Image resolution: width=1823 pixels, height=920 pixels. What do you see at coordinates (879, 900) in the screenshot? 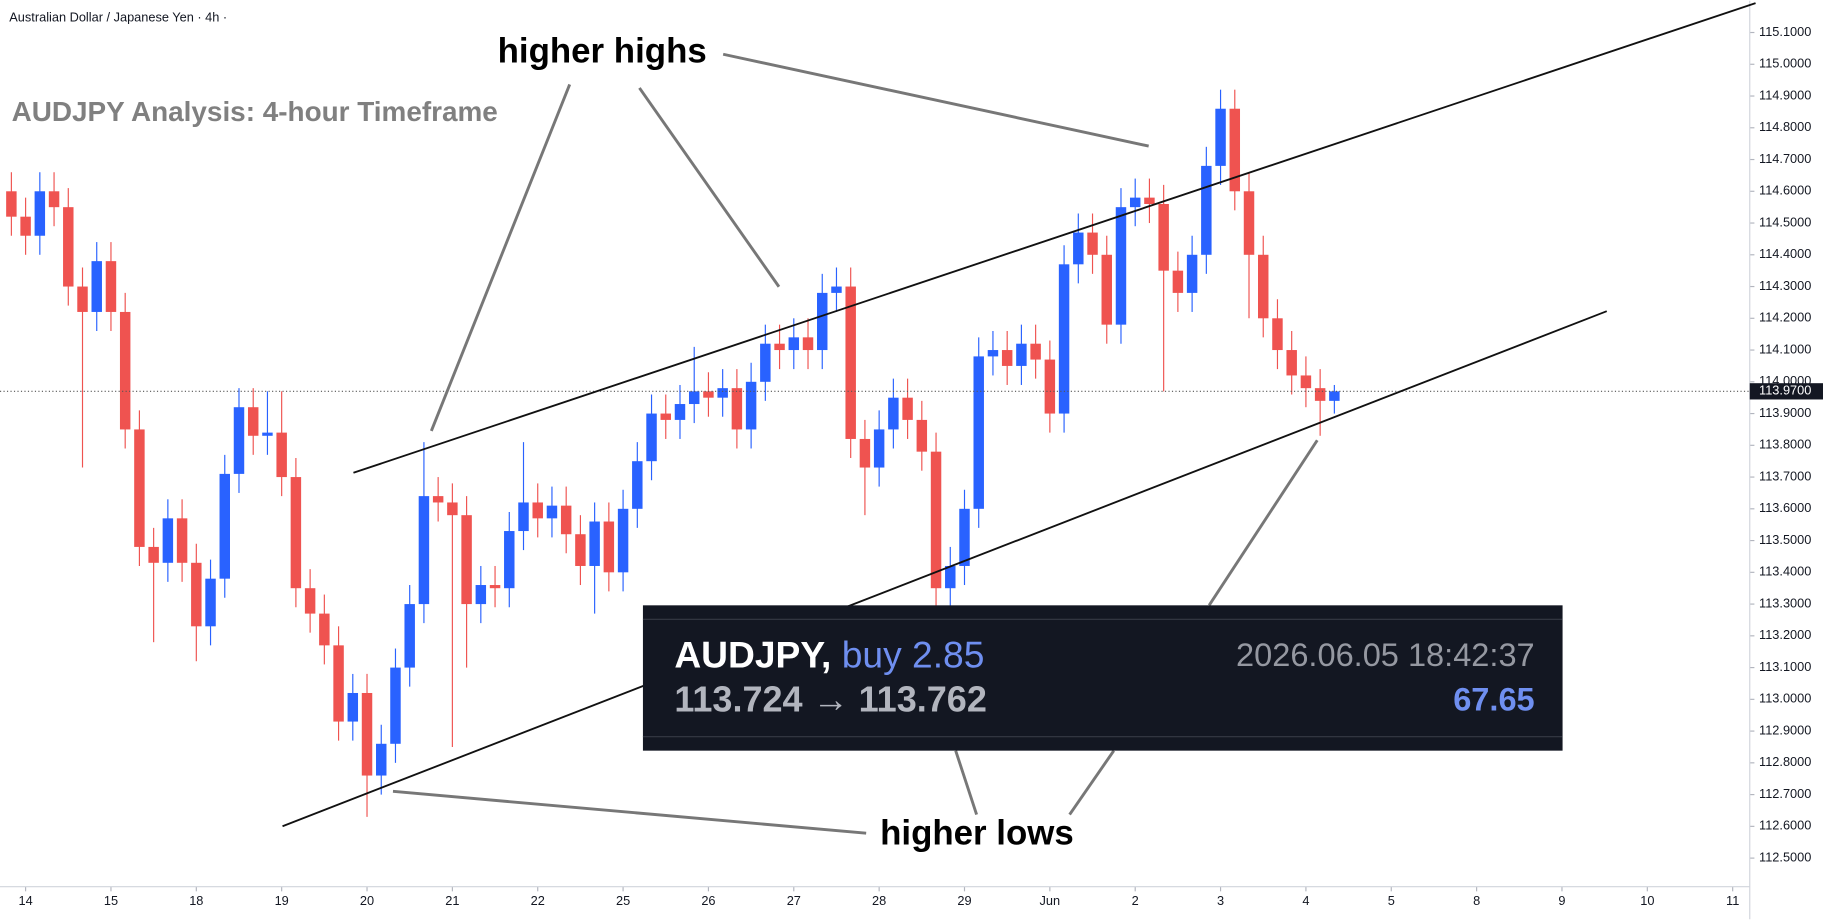
I see `x-tick-label: 28` at bounding box center [879, 900].